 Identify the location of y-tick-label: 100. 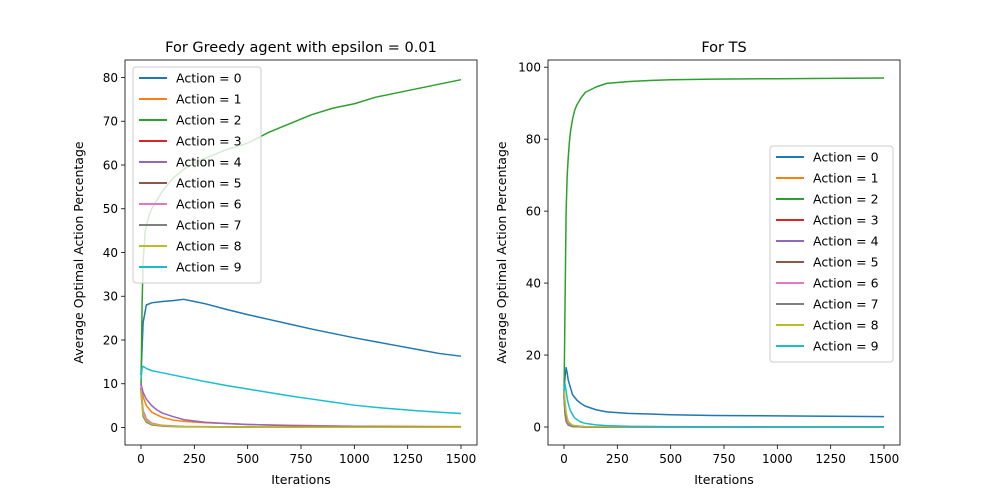
(529, 67).